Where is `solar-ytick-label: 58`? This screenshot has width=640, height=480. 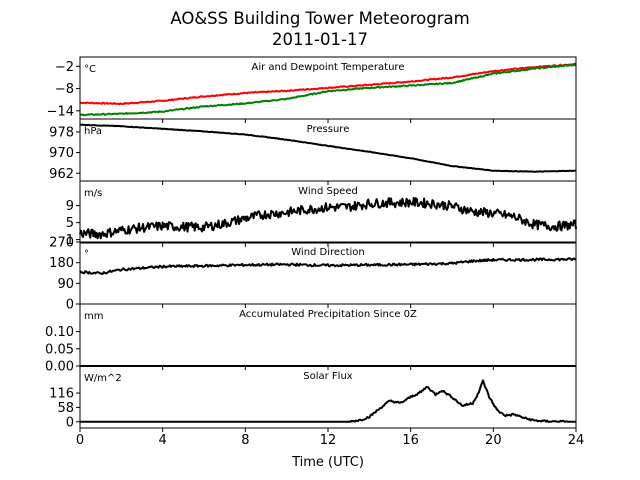 solar-ytick-label: 58 is located at coordinates (65, 408).